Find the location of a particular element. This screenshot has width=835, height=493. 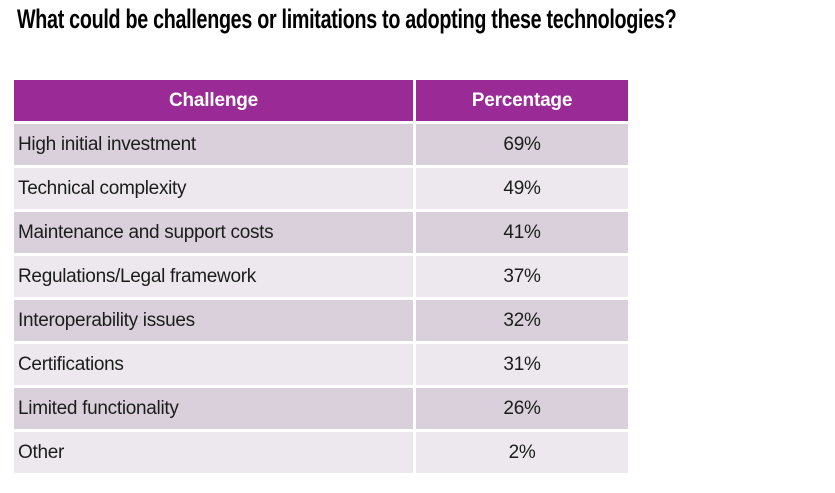

table-row: Certifications 31% is located at coordinates (321, 364).